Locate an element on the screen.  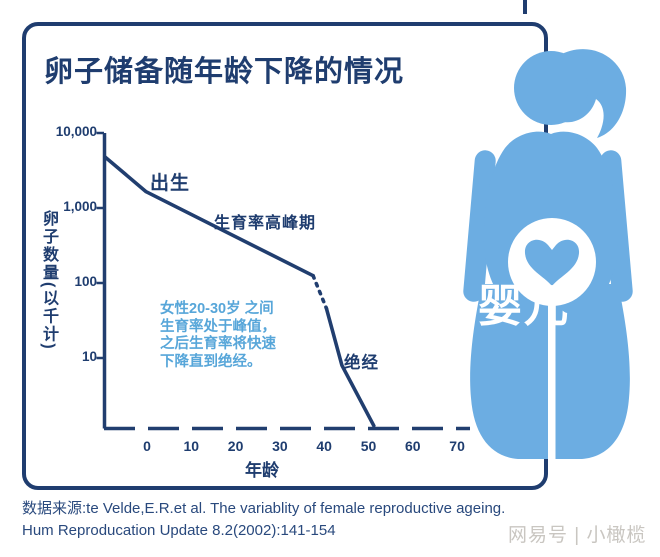
curve-segment-rapid-decline-to-menopause is located at coordinates (350, 367).